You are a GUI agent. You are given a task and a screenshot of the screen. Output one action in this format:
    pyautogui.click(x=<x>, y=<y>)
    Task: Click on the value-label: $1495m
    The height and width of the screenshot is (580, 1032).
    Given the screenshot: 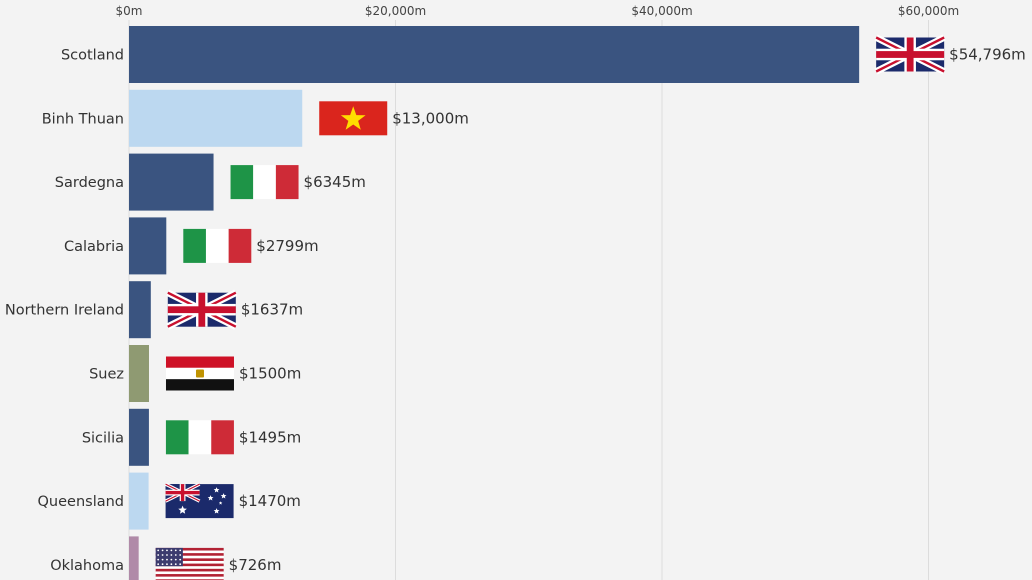 What is the action you would take?
    pyautogui.click(x=270, y=437)
    